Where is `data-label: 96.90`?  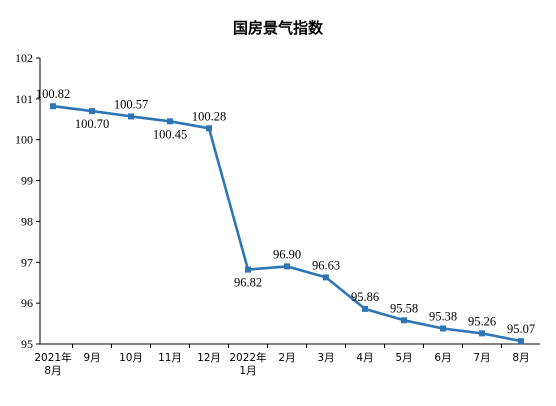 data-label: 96.90 is located at coordinates (287, 254).